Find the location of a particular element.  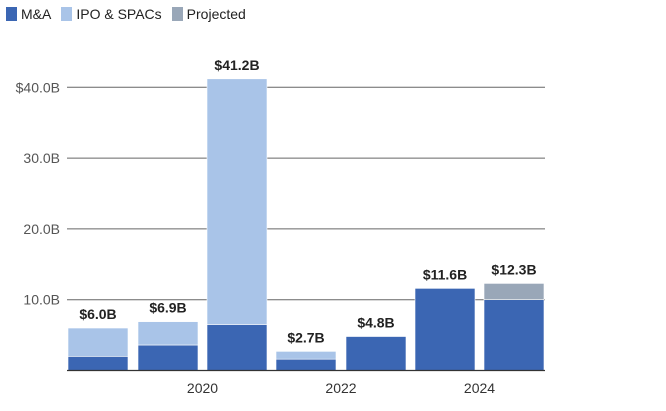

x-tick-label-2020: 2020 is located at coordinates (202, 388).